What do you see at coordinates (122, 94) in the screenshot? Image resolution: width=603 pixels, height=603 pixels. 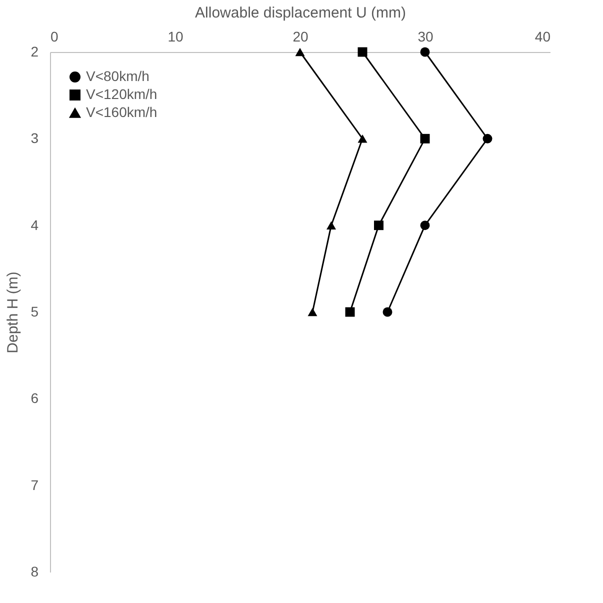 I see `legend-label: V<120km/h` at bounding box center [122, 94].